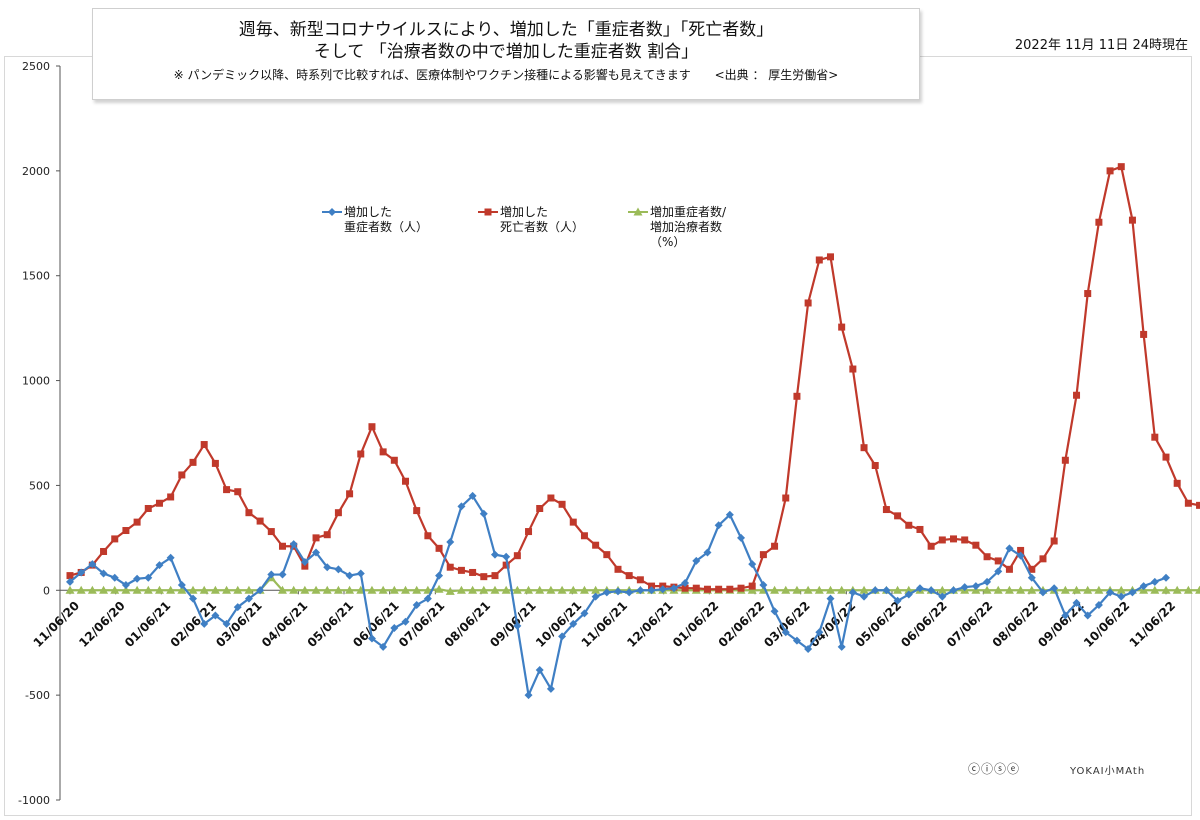 The image size is (1200, 820). I want to click on legend-item-severe: 増加した重症者数（人）, so click(375, 219).